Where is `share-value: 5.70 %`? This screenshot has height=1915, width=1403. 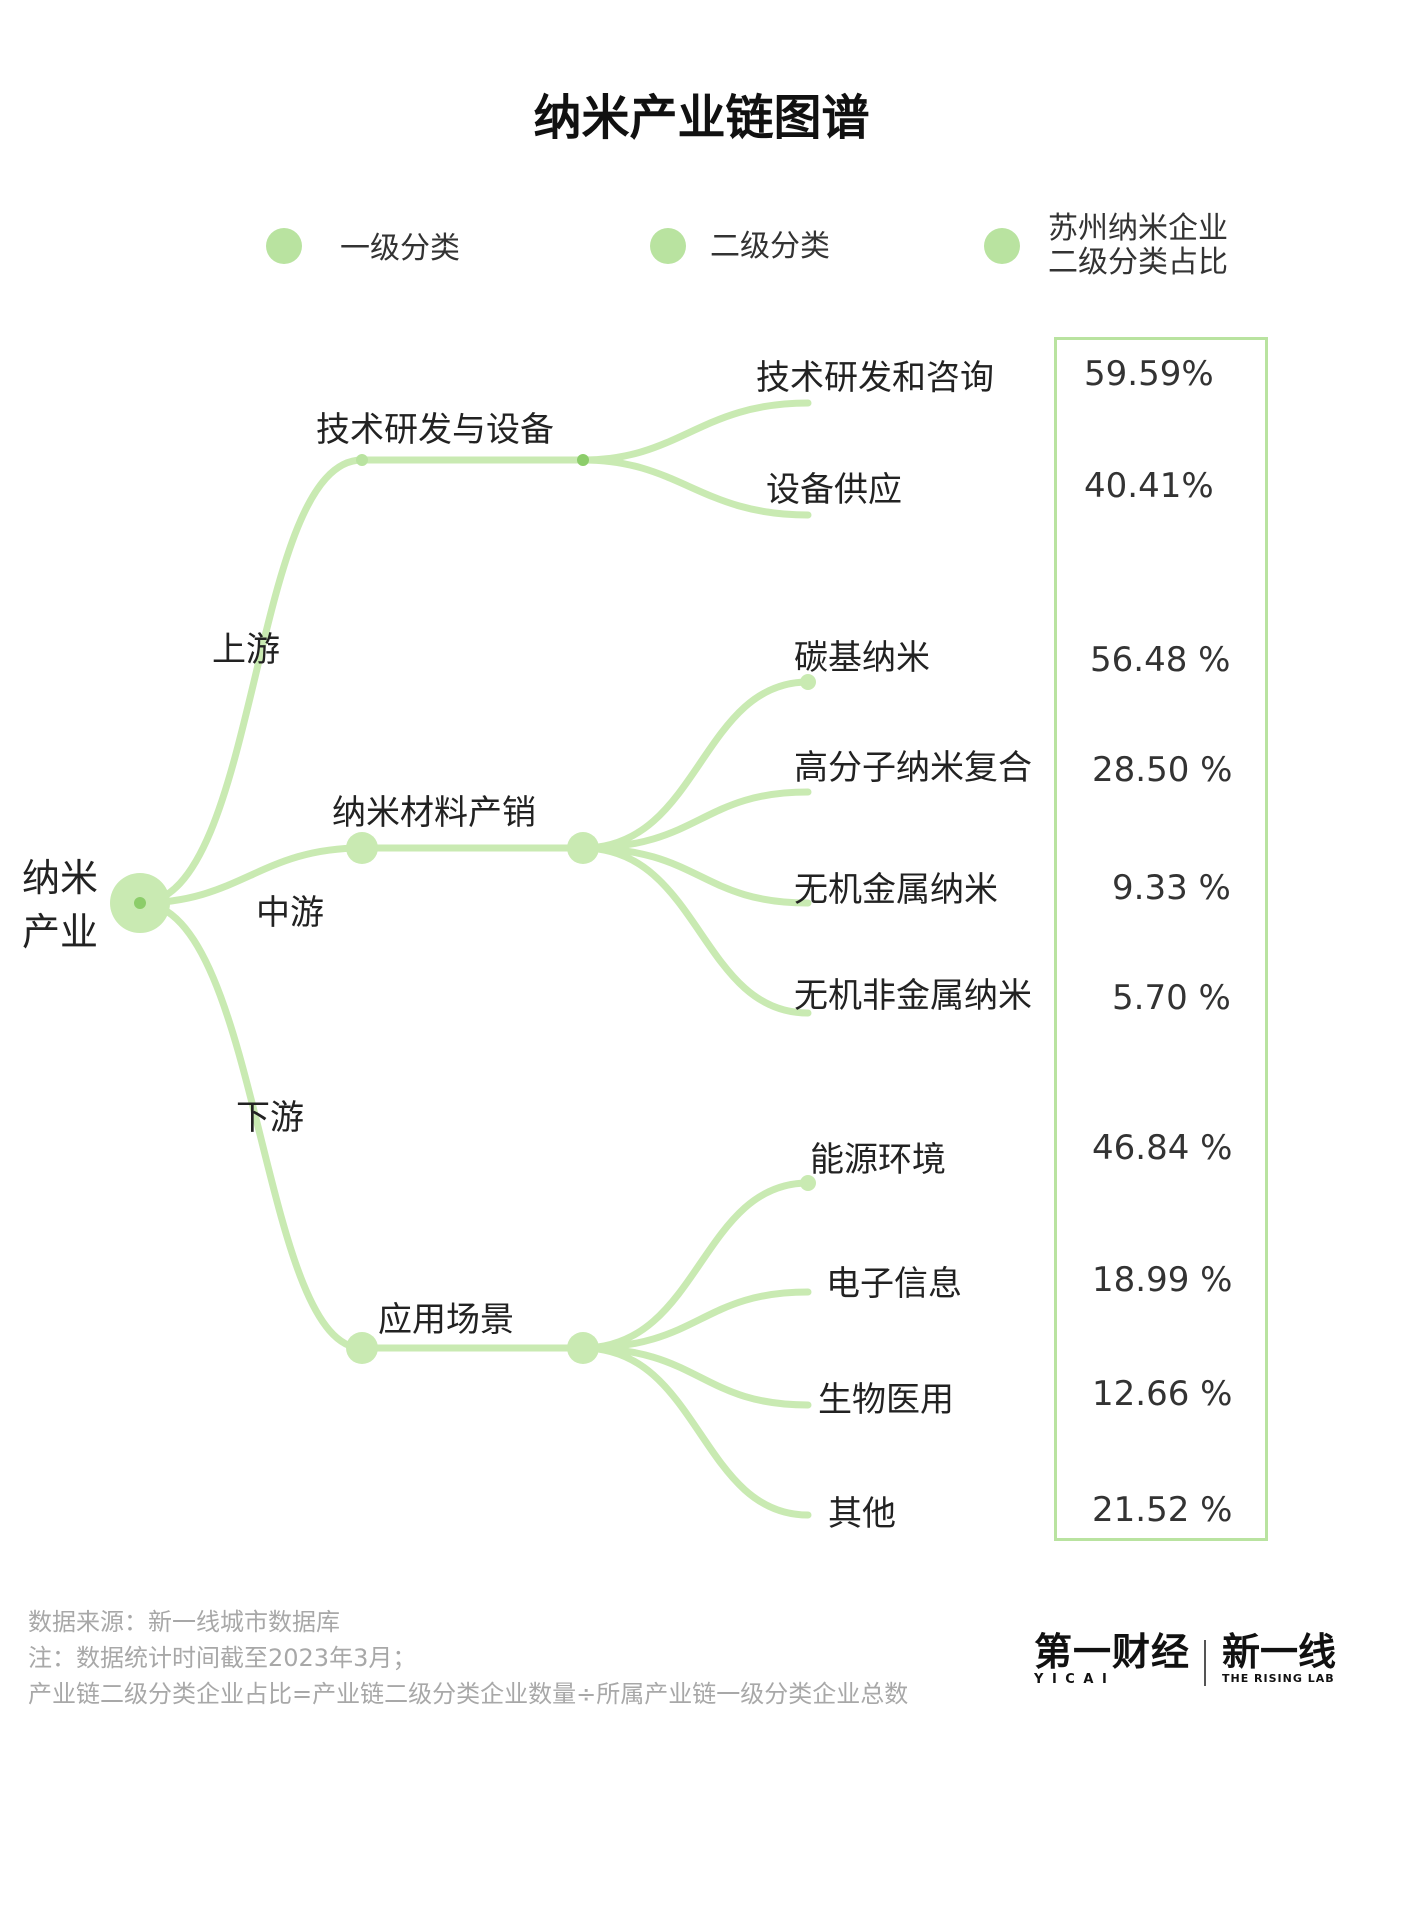
share-value: 5.70 % is located at coordinates (1171, 998).